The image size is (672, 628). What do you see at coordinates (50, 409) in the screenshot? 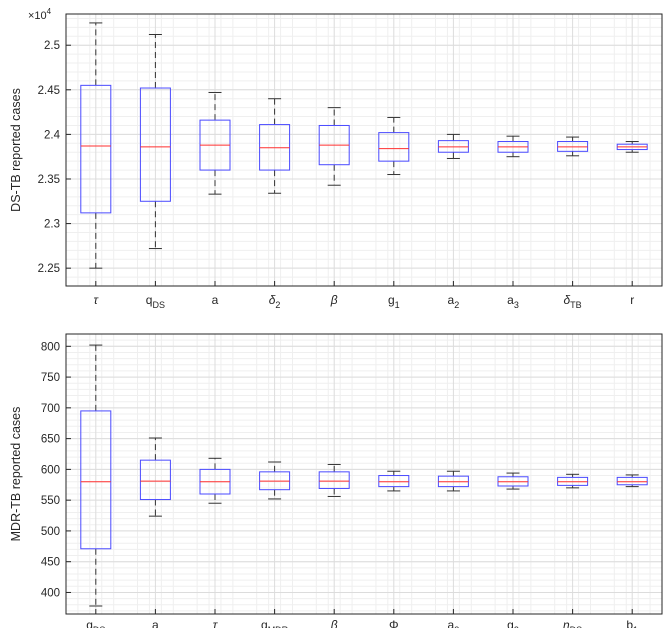
I see `y-tick-label: 700` at bounding box center [50, 409].